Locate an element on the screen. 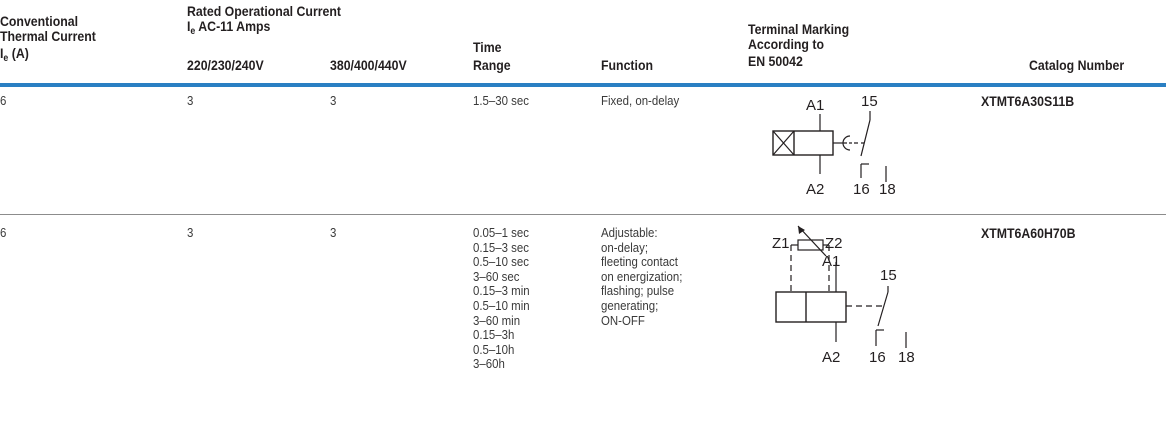 This screenshot has height=438, width=1166. header-thermal-line2: Thermal Current is located at coordinates (48, 36).